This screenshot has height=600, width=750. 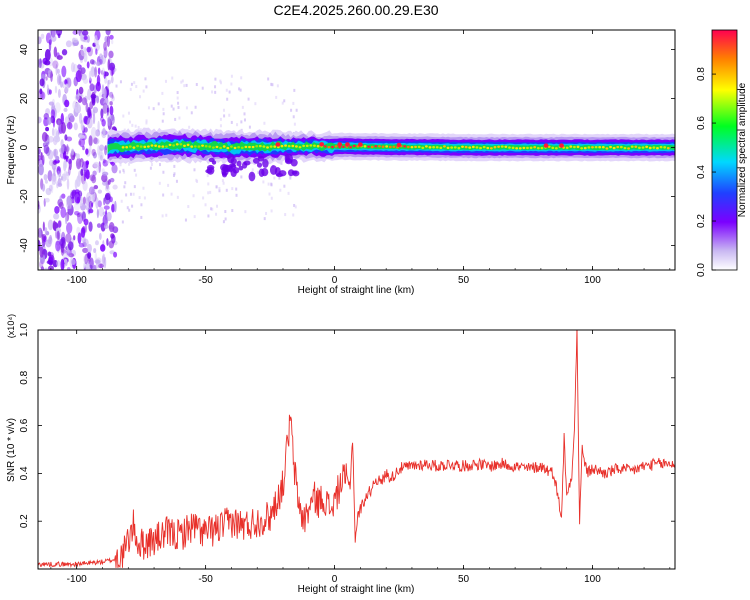 I want to click on spectrogram-xtick-label: 50, so click(x=464, y=280).